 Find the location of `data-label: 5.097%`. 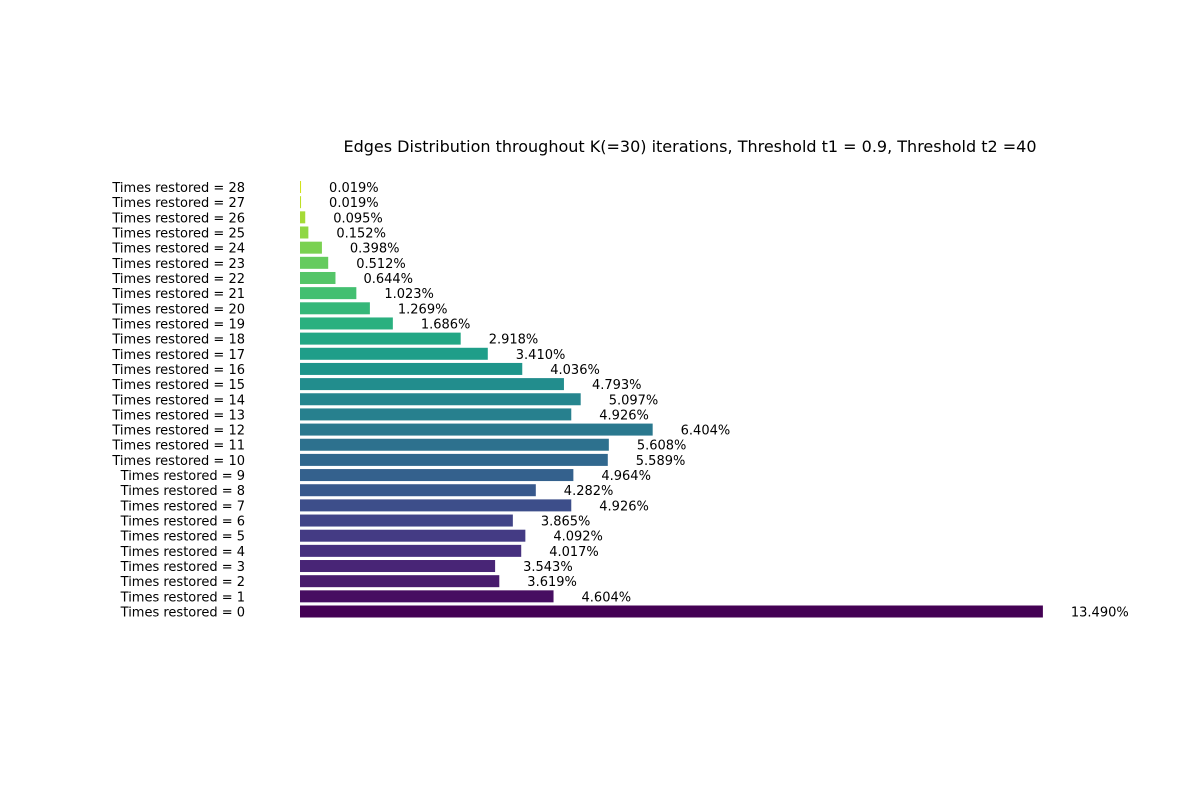

data-label: 5.097% is located at coordinates (634, 400).